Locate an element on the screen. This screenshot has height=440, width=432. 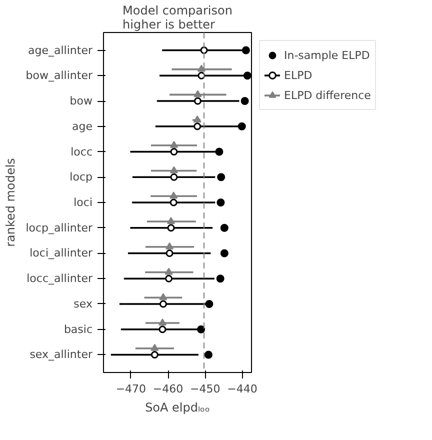
y-tick-label: locc is located at coordinates (81, 151).